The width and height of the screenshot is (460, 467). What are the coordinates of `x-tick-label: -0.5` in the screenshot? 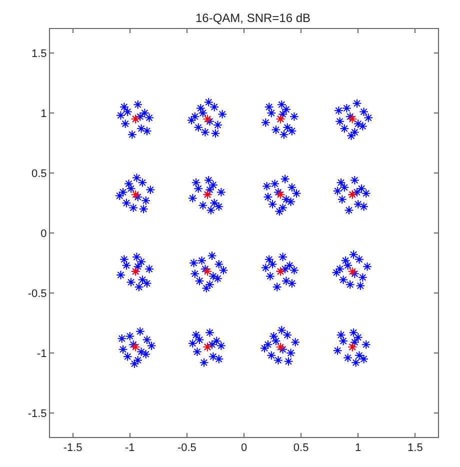 It's located at (186, 448).